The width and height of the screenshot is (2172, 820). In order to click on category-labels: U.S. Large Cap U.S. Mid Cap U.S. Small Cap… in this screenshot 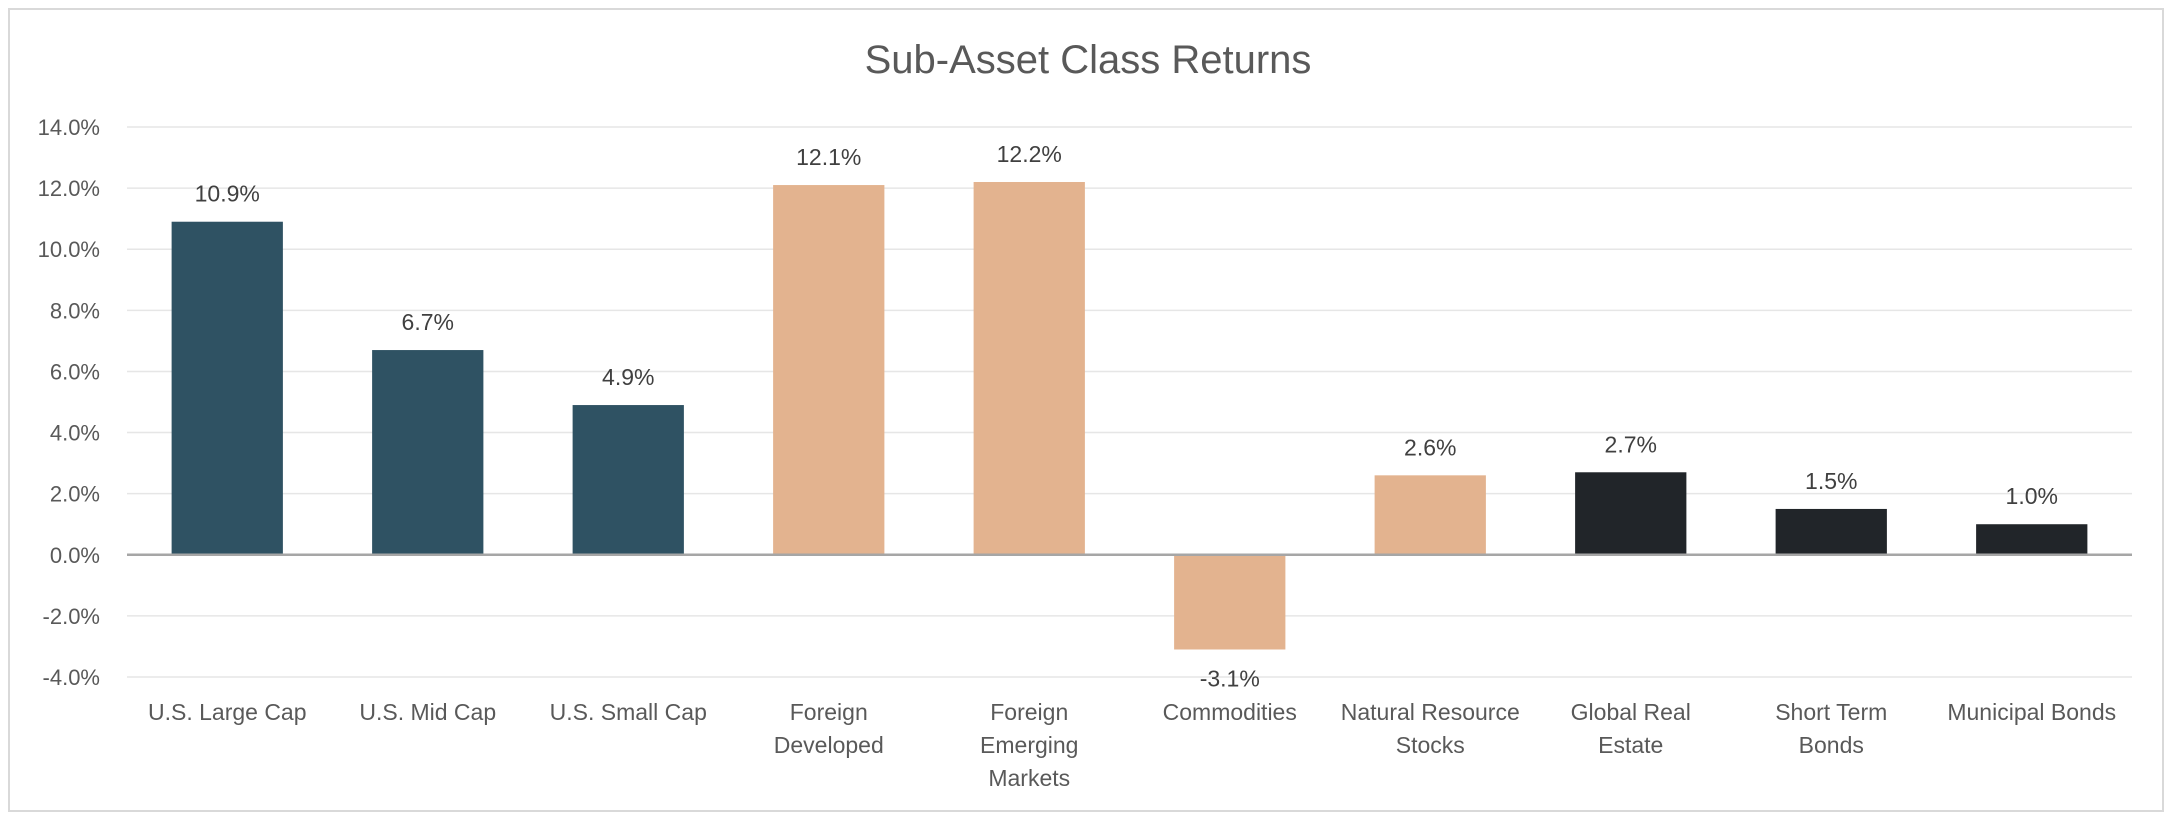, I will do `click(1132, 745)`.